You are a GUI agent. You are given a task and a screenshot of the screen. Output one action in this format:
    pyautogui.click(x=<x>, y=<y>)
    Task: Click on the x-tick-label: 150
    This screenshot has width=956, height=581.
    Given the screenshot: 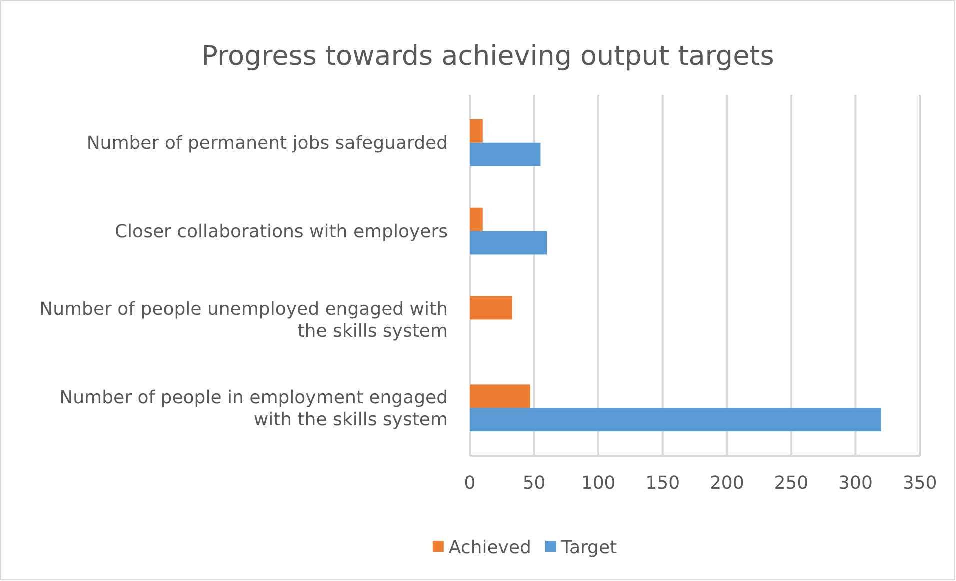 What is the action you would take?
    pyautogui.click(x=663, y=483)
    